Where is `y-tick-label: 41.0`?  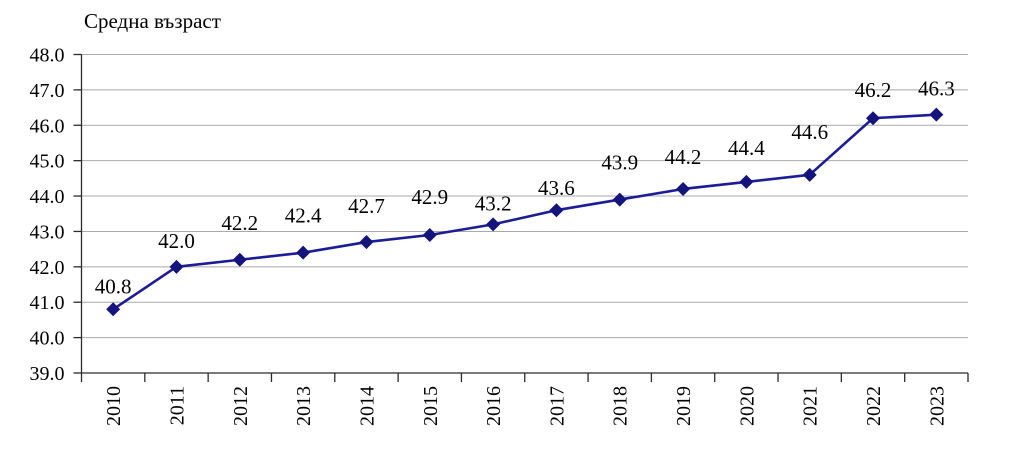
y-tick-label: 41.0 is located at coordinates (47, 303).